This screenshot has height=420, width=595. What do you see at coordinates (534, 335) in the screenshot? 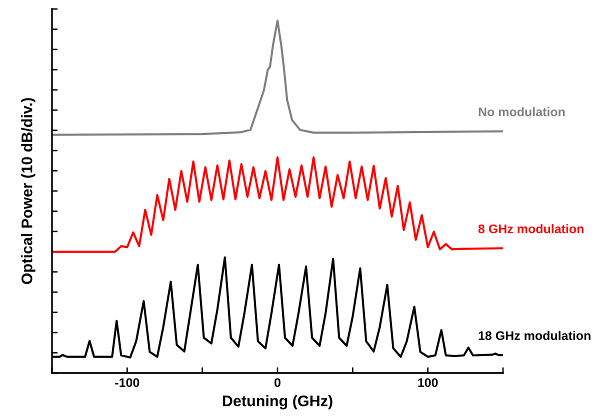
I see `series-label: 18 GHz modulation` at bounding box center [534, 335].